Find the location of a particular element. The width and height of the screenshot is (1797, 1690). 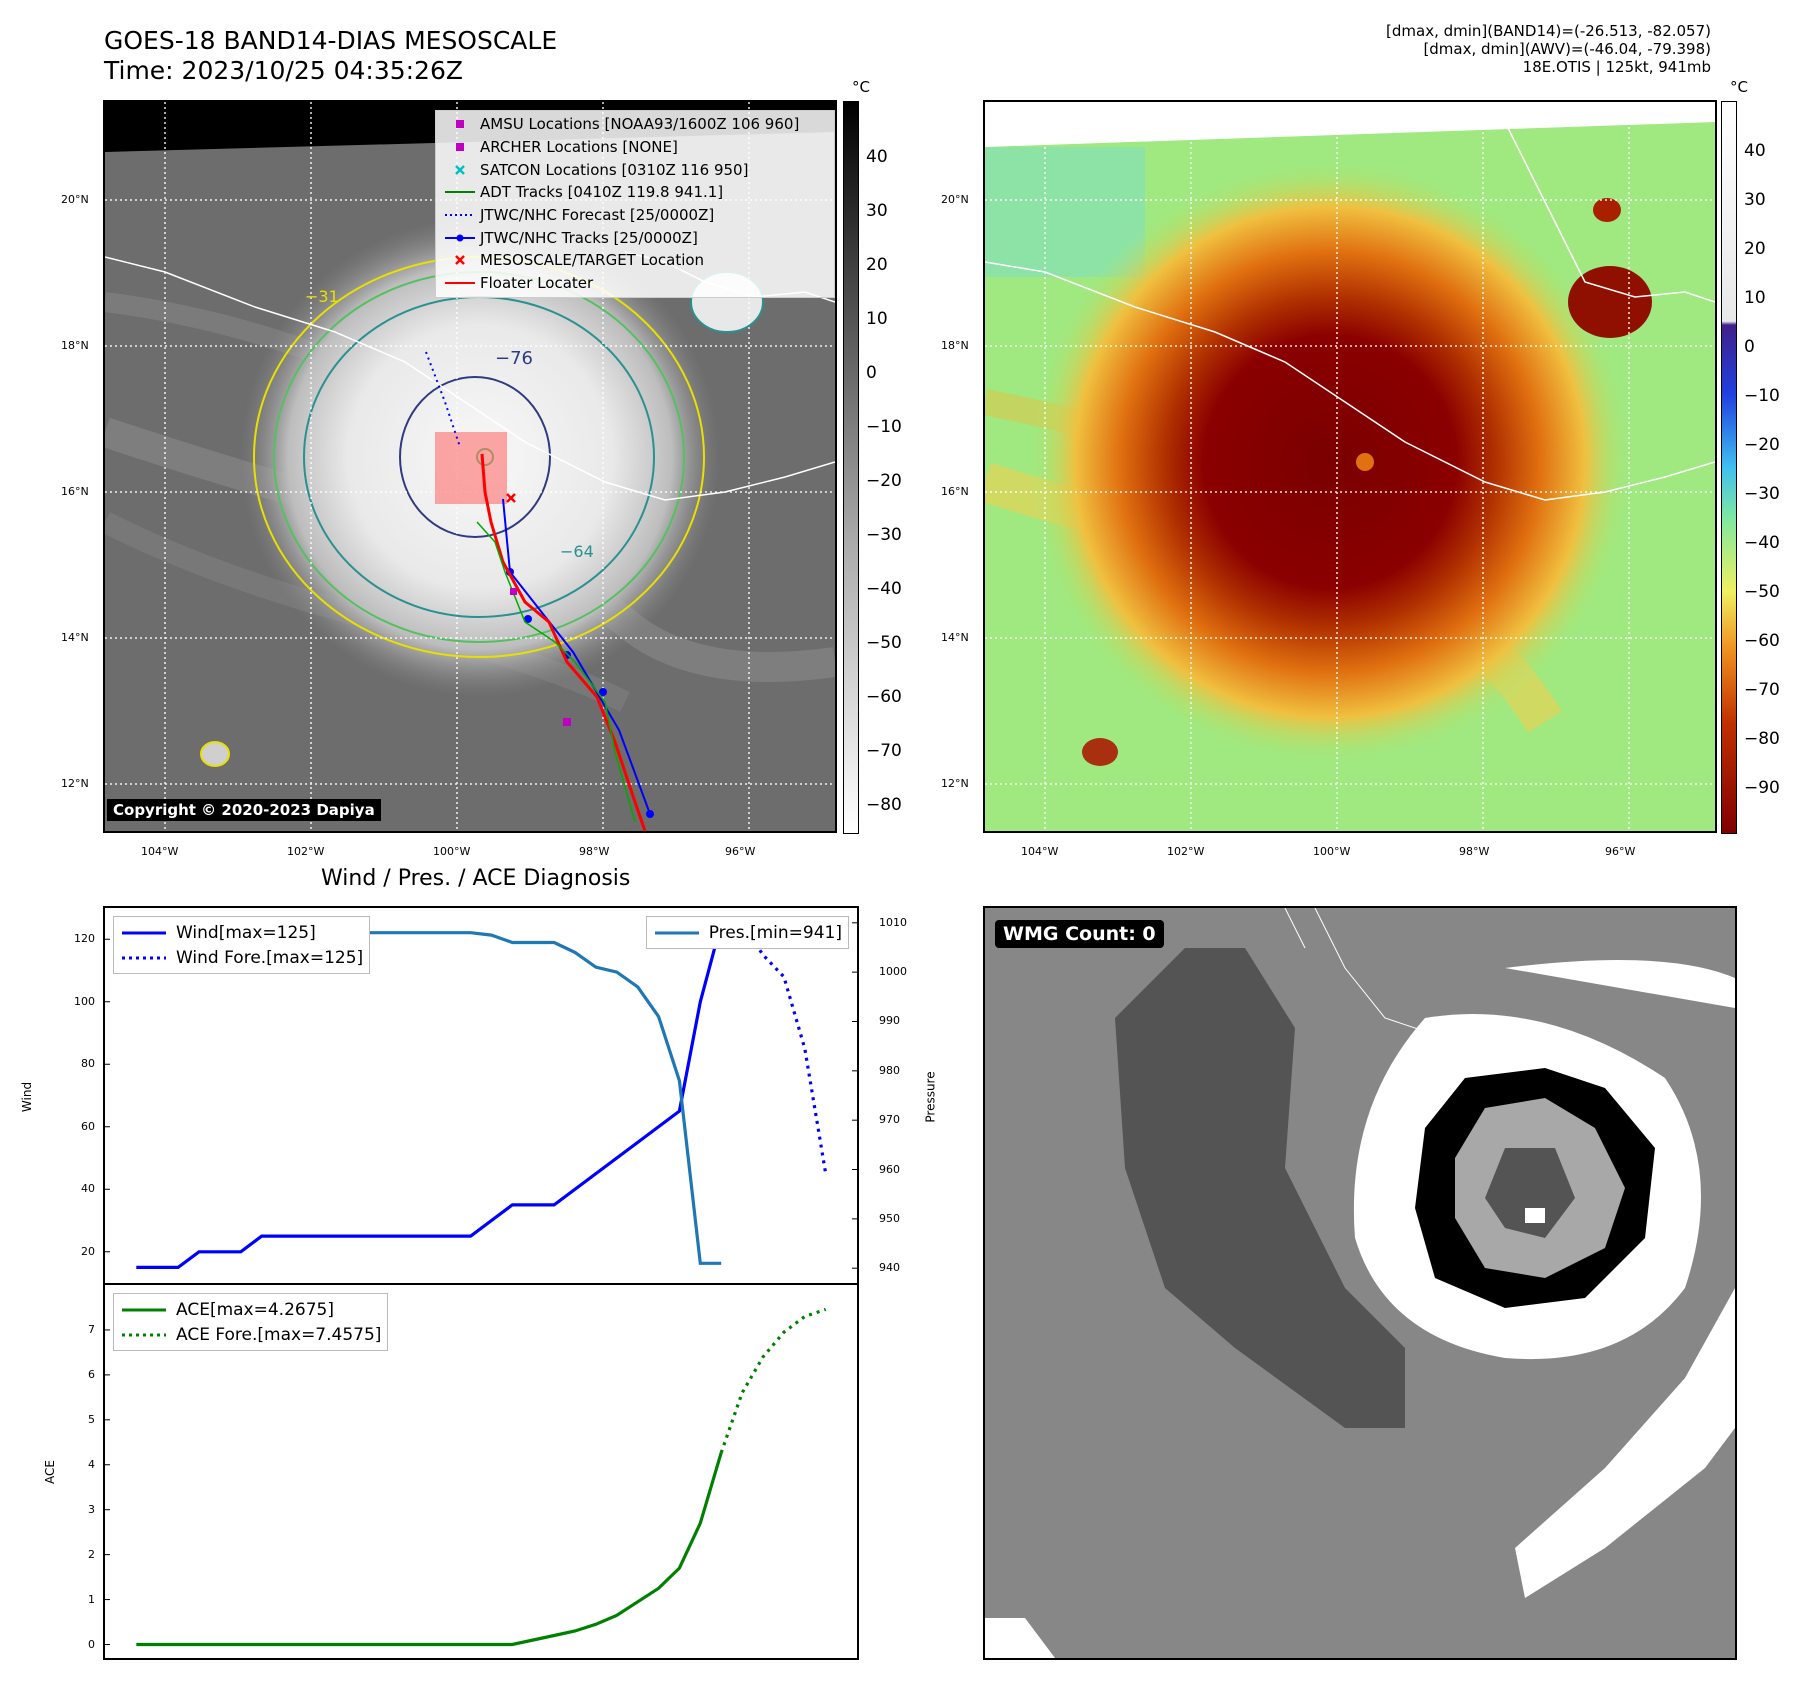

diagnosis-title: Wind / Pres. / ACE Diagnosis is located at coordinates (476, 878).